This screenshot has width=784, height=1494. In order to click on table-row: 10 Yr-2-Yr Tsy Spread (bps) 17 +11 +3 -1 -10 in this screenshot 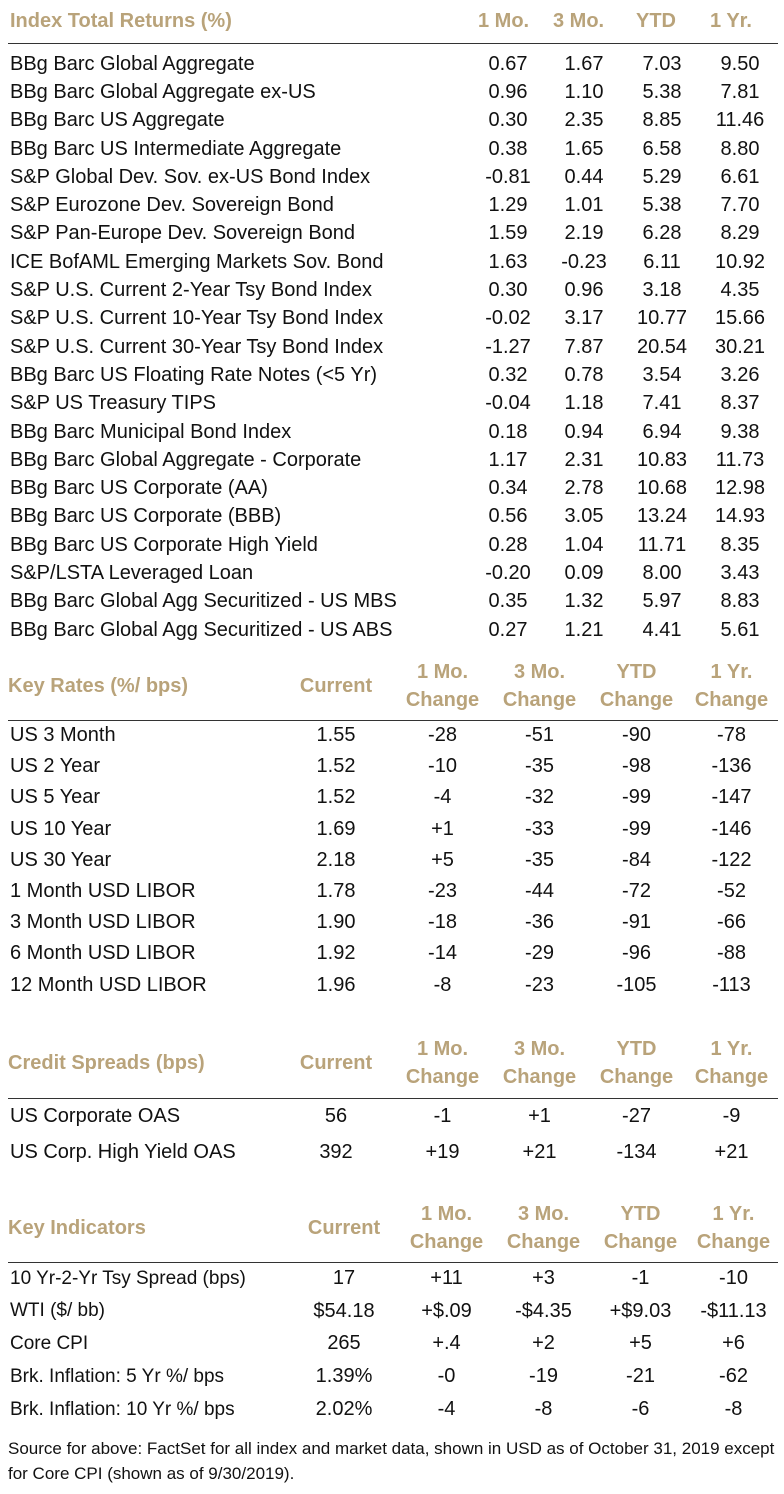, I will do `click(393, 1278)`.